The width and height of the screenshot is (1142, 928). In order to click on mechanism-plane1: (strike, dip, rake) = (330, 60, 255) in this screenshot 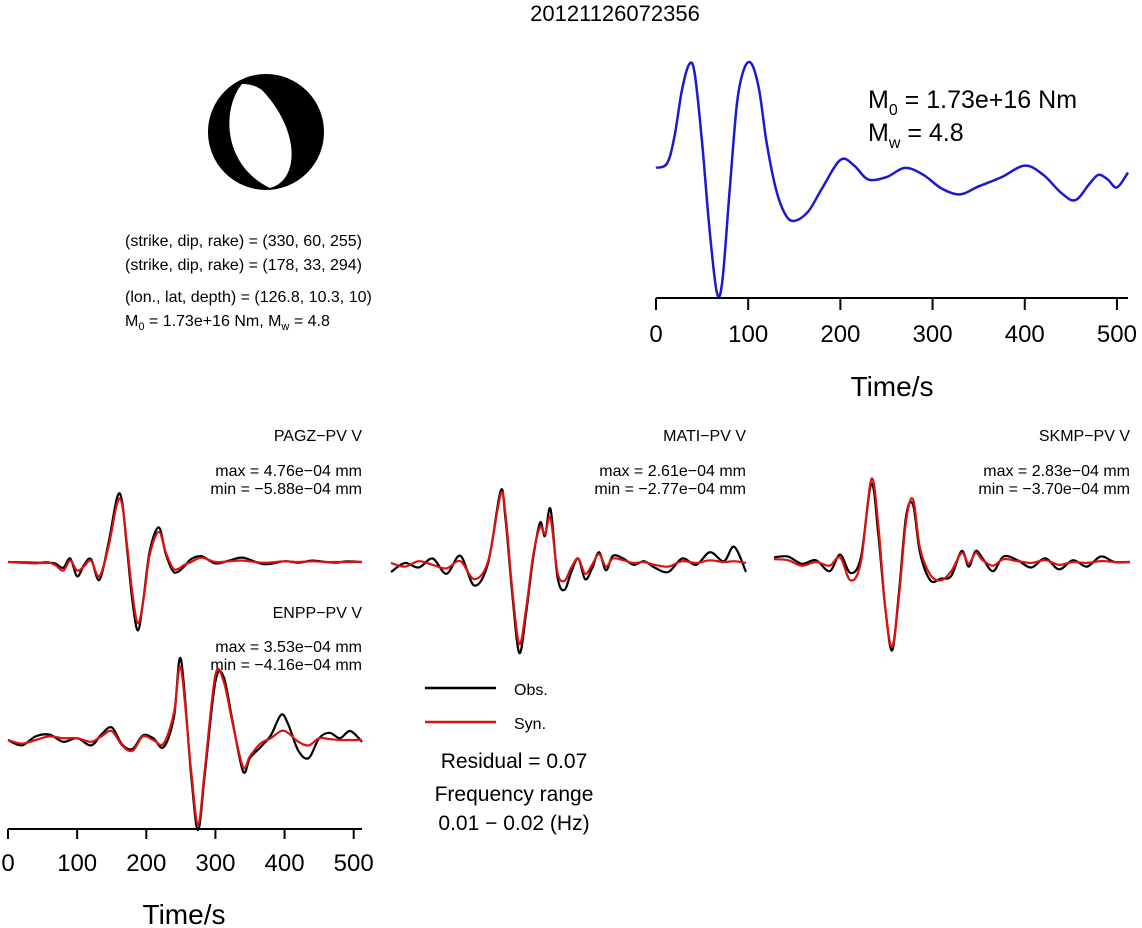, I will do `click(243, 241)`.